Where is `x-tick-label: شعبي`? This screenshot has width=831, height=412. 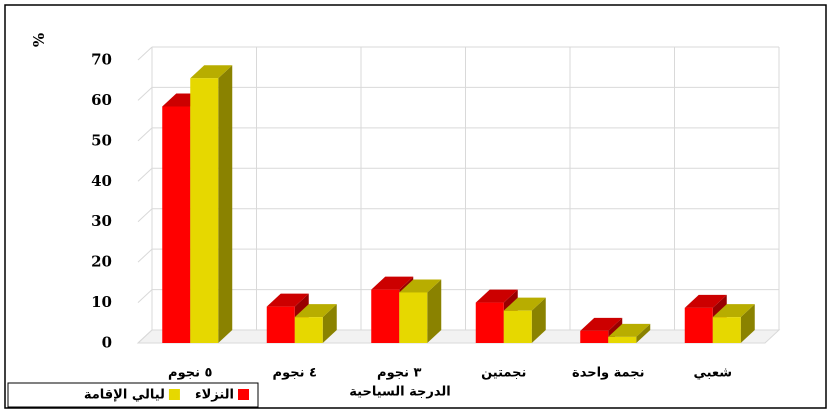
x-tick-label: شعبي is located at coordinates (712, 373).